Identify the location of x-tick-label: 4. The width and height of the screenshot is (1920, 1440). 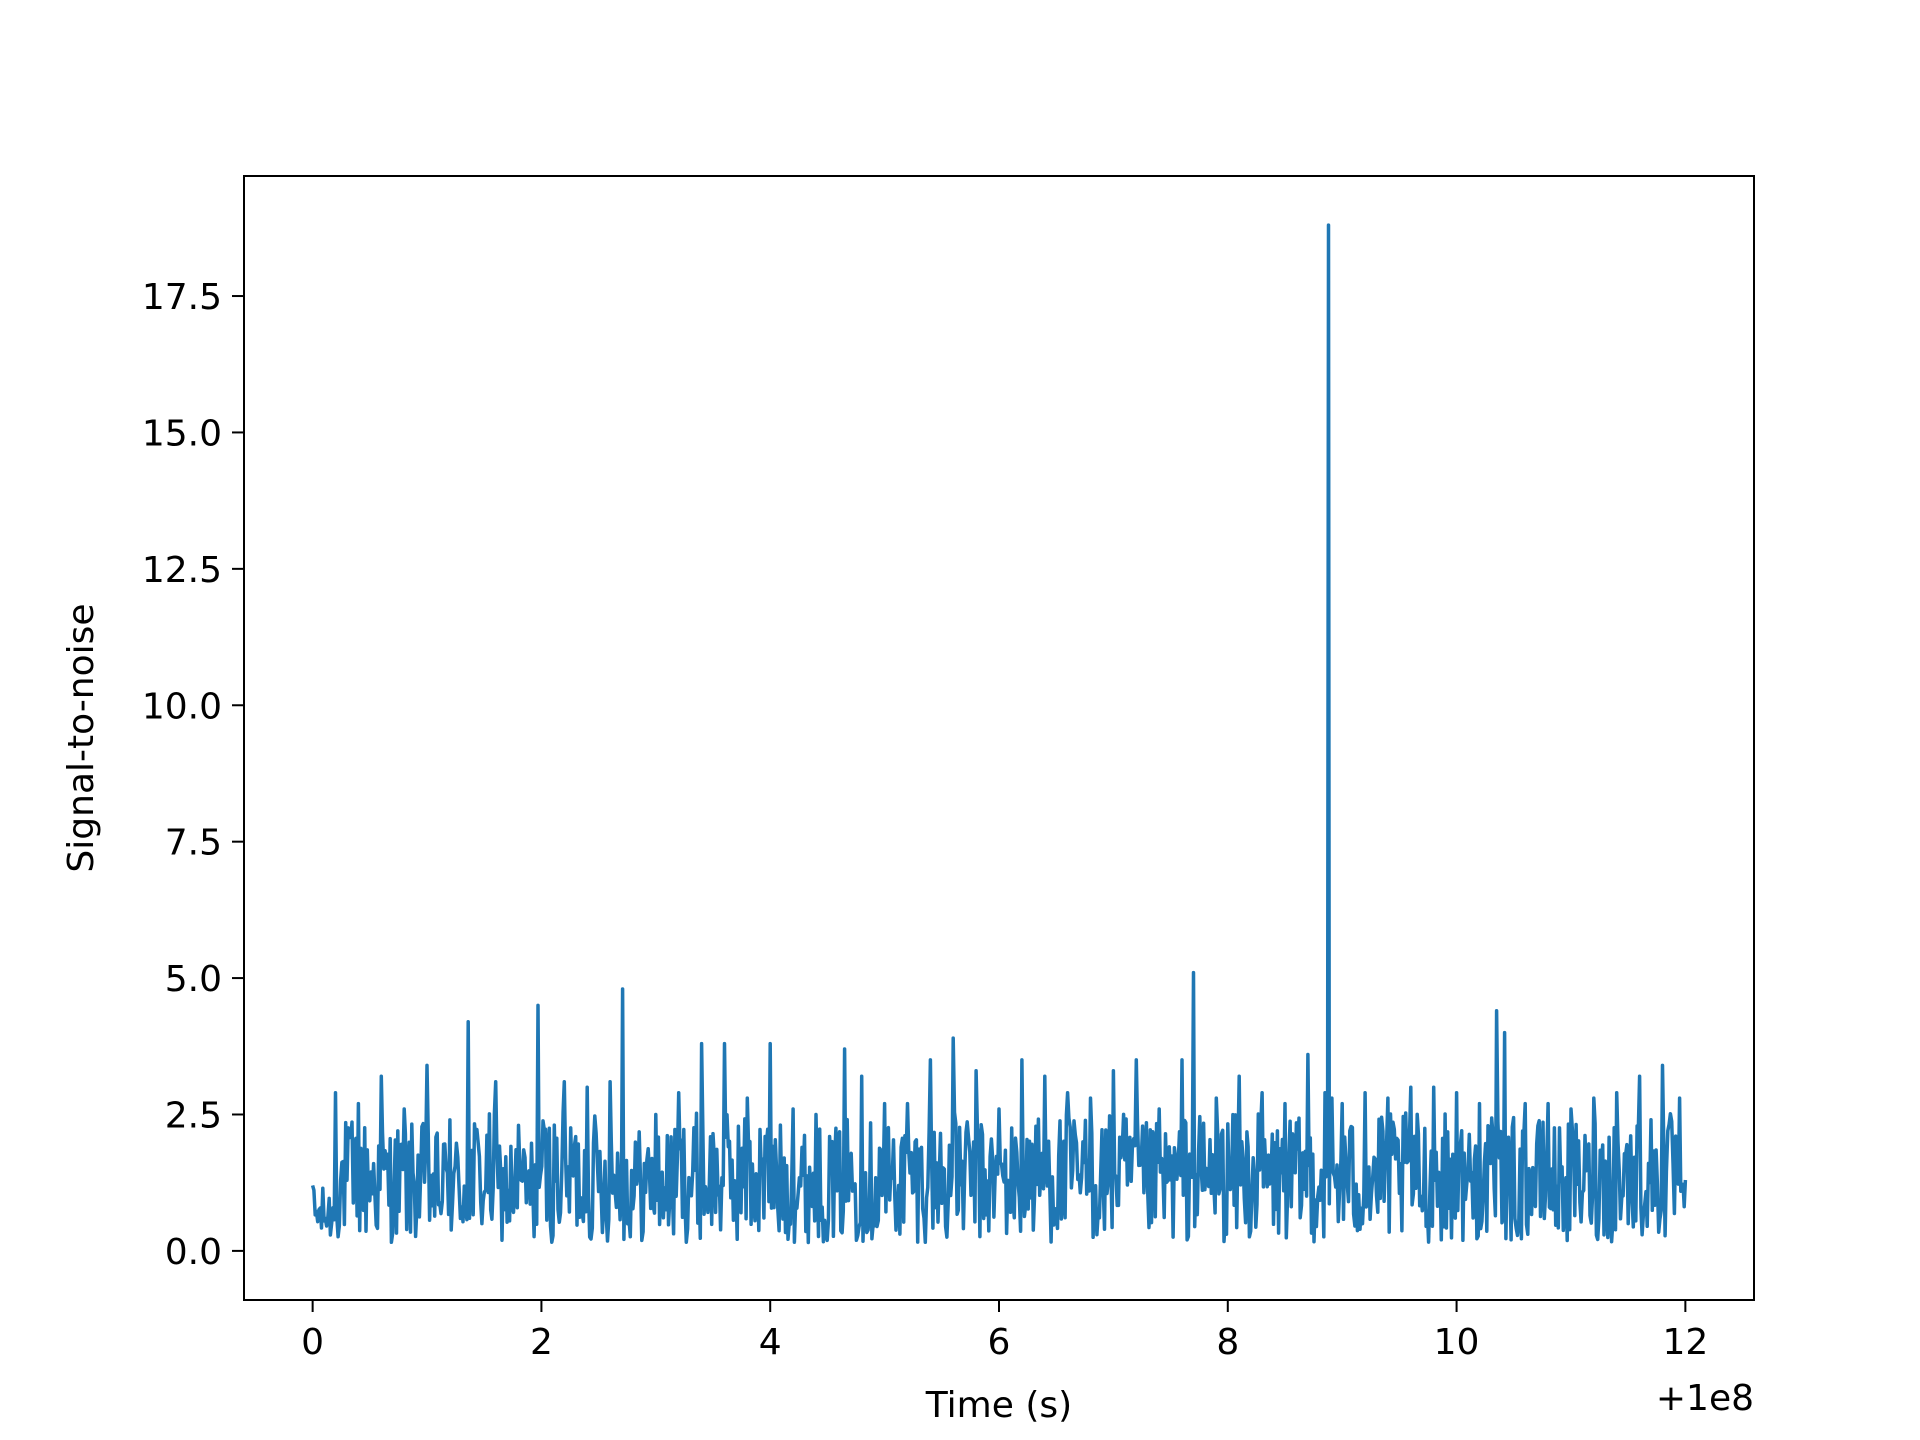
(770, 1342).